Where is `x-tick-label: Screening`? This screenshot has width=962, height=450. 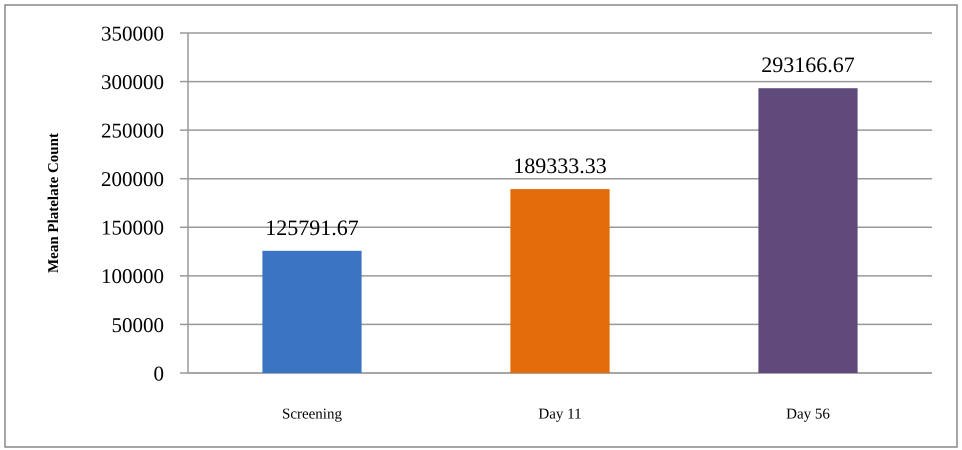 x-tick-label: Screening is located at coordinates (312, 414).